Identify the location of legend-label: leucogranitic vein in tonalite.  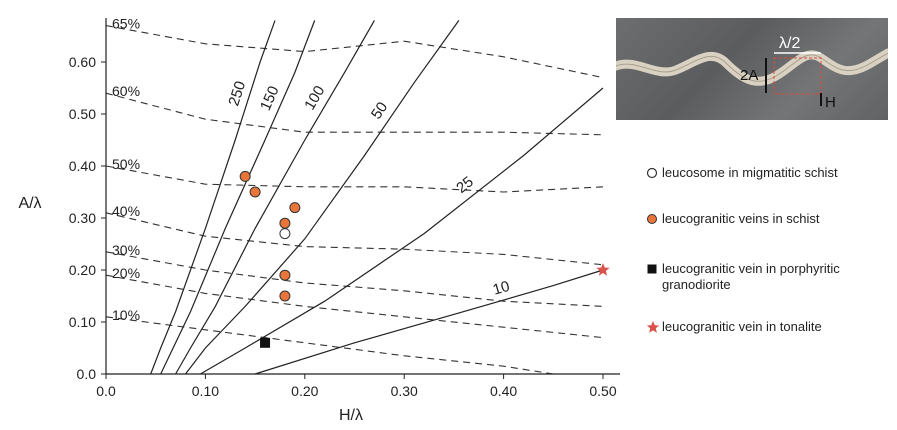
(742, 326).